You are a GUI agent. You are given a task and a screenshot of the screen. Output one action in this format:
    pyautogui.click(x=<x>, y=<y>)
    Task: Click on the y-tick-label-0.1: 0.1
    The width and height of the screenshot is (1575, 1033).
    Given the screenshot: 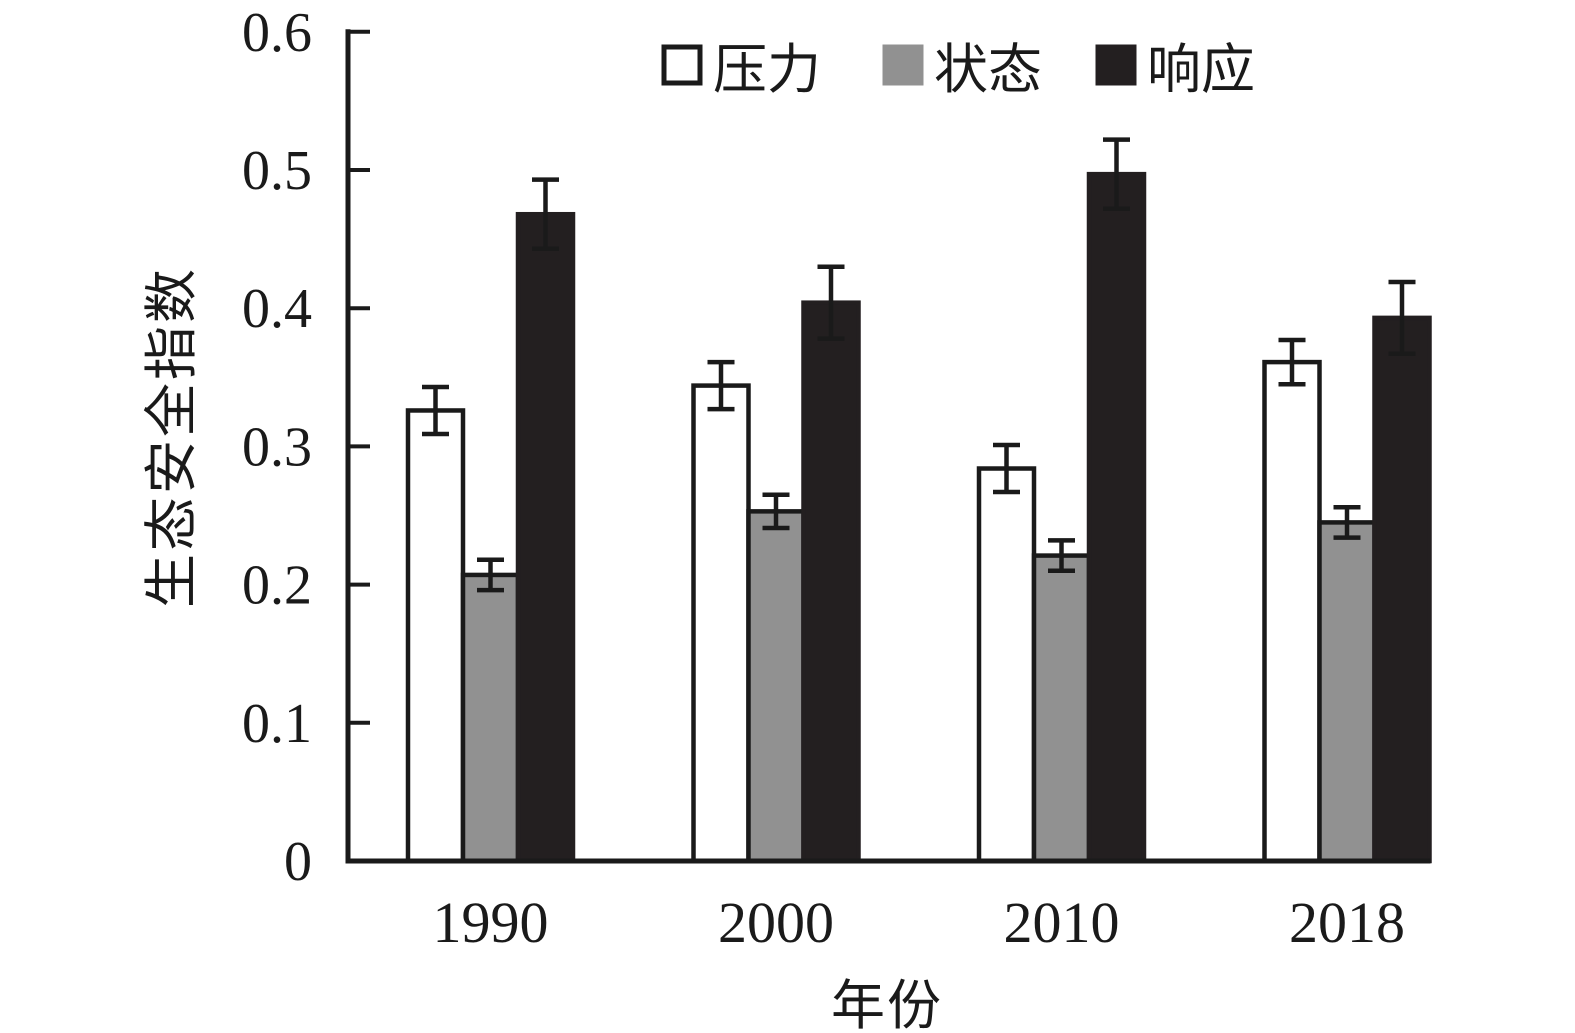 What is the action you would take?
    pyautogui.click(x=277, y=724)
    